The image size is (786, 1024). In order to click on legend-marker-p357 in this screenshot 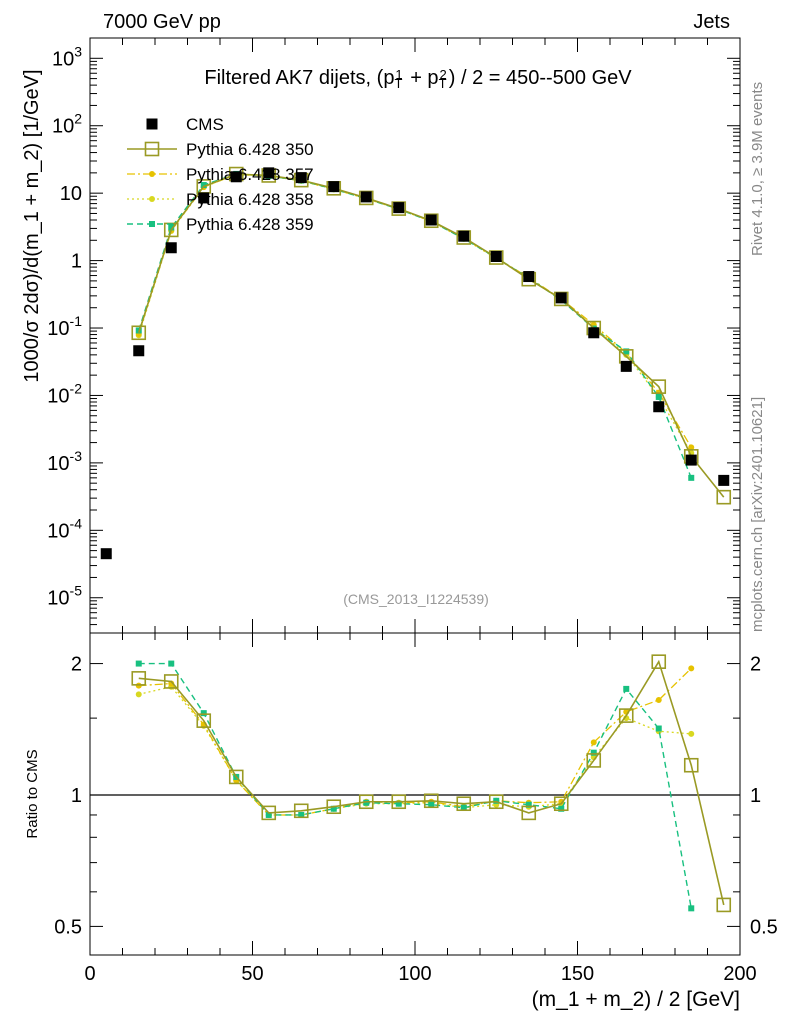, I will do `click(152, 174)`.